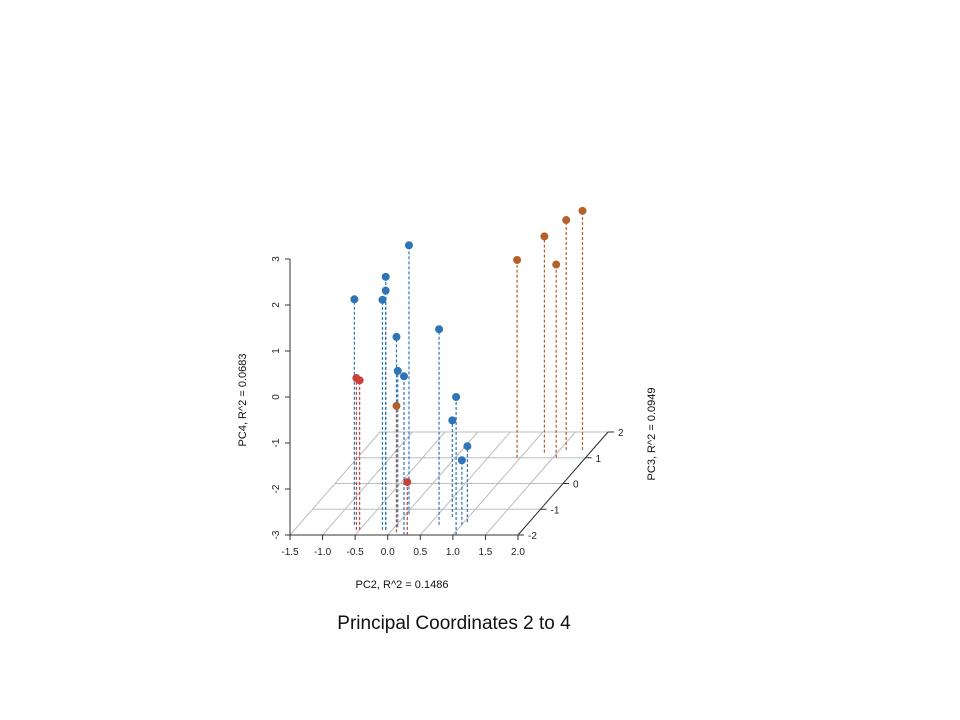  What do you see at coordinates (621, 433) in the screenshot?
I see `y-tick-label: 2` at bounding box center [621, 433].